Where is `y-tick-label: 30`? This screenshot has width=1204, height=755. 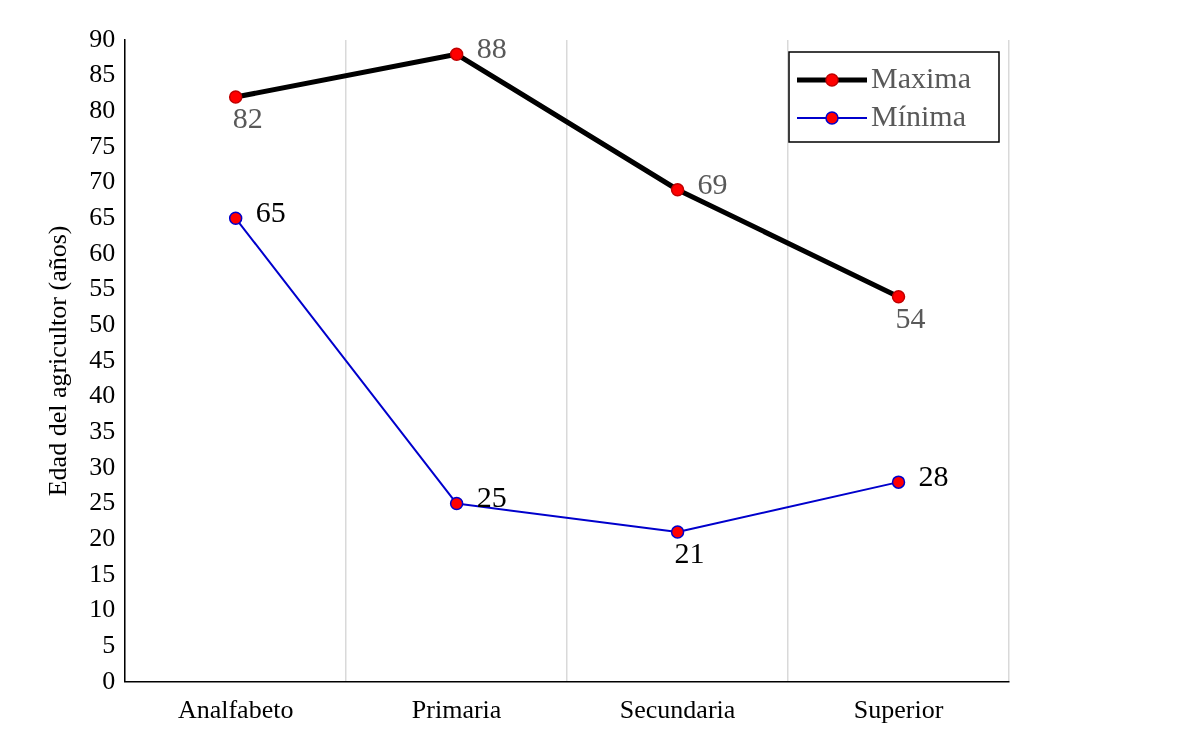
y-tick-label: 30 is located at coordinates (102, 466).